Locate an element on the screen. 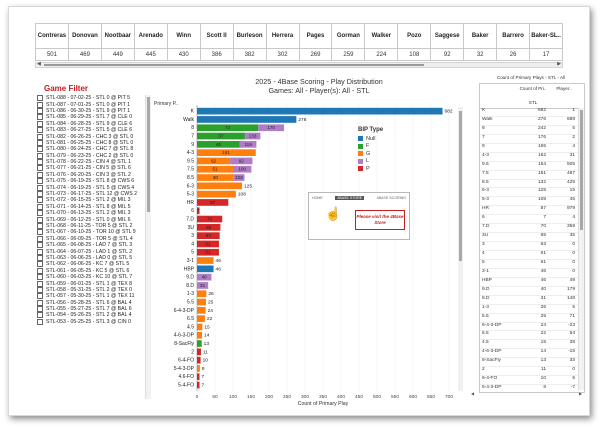 Image resolution: width=600 pixels, height=429 pixels. table-row: 8 242 5 is located at coordinates (532, 130).